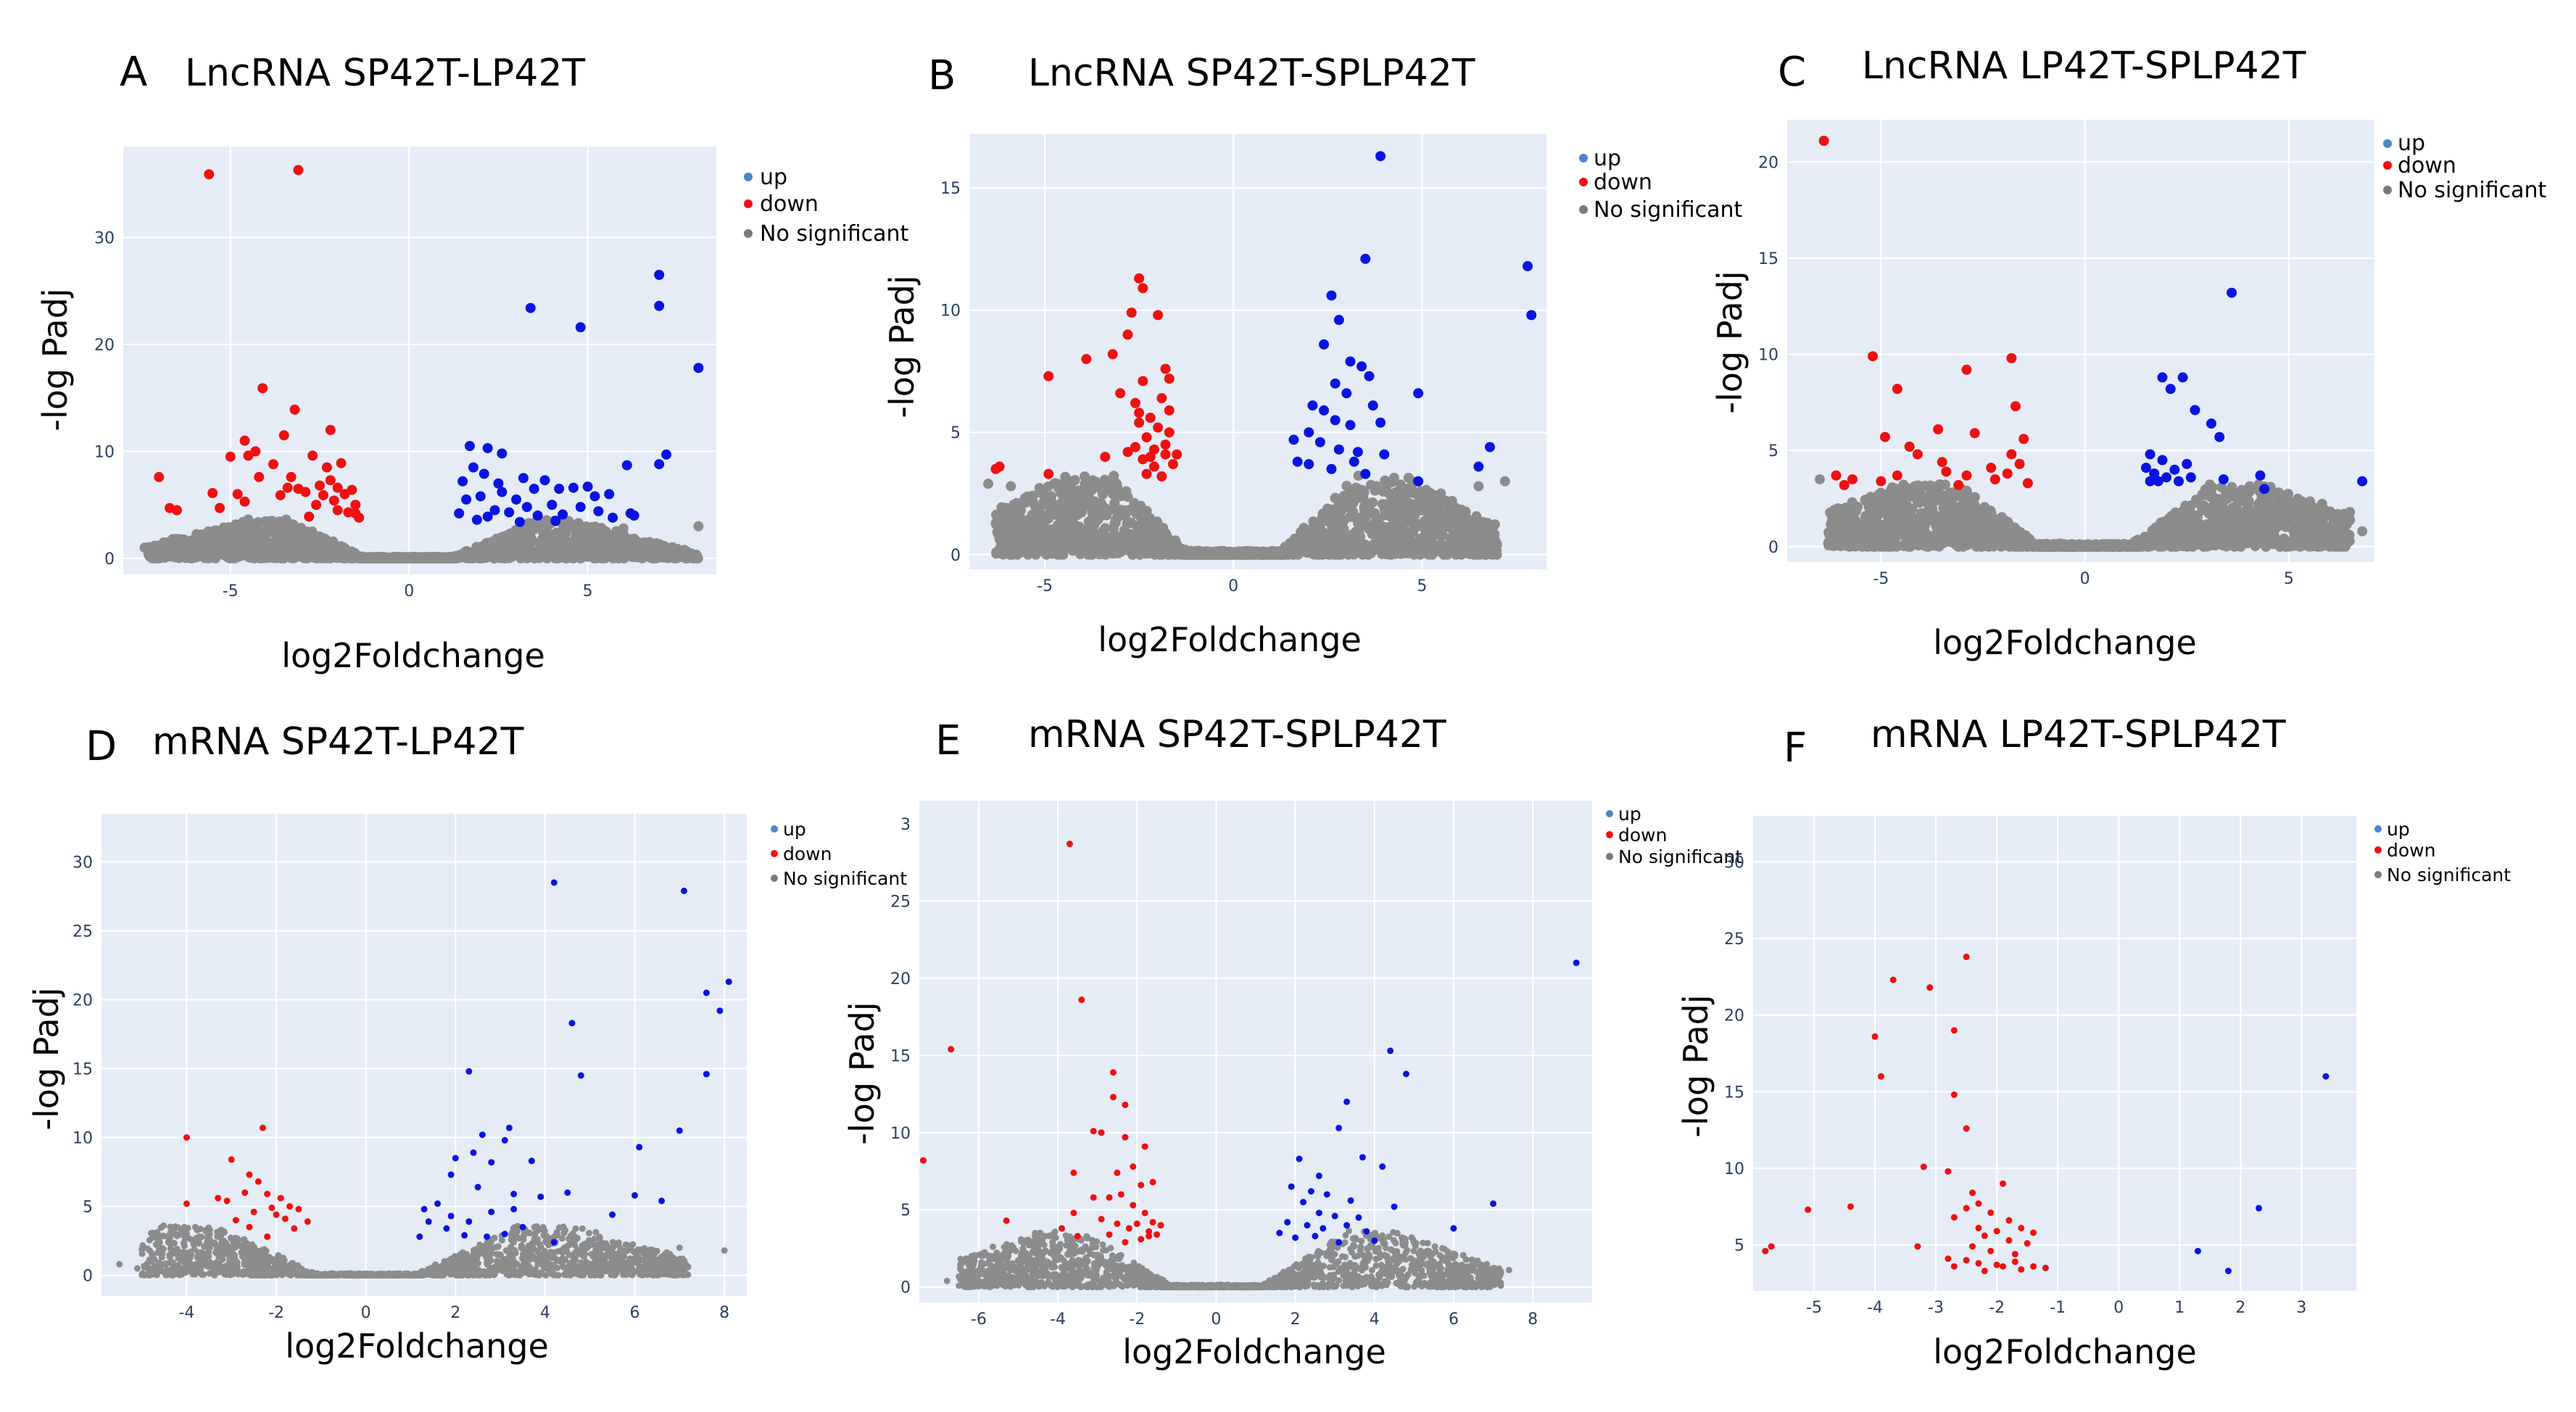  I want to click on legend-marker-up, so click(749, 177).